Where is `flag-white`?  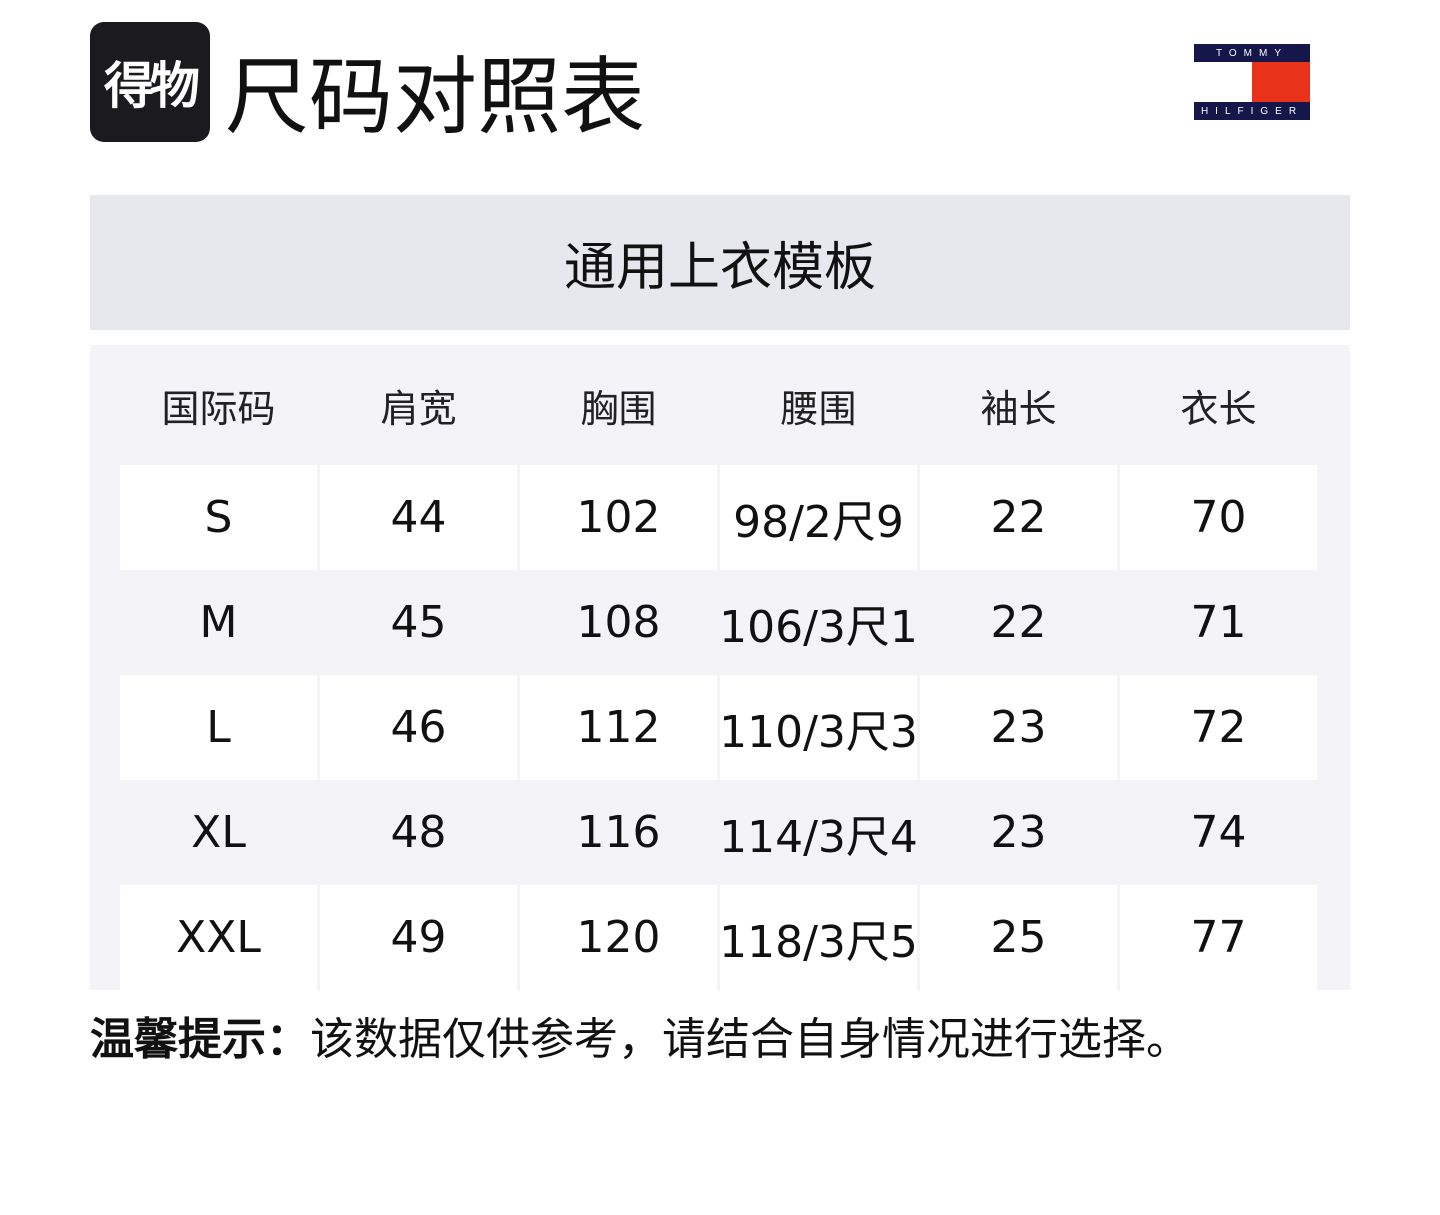 flag-white is located at coordinates (1223, 82).